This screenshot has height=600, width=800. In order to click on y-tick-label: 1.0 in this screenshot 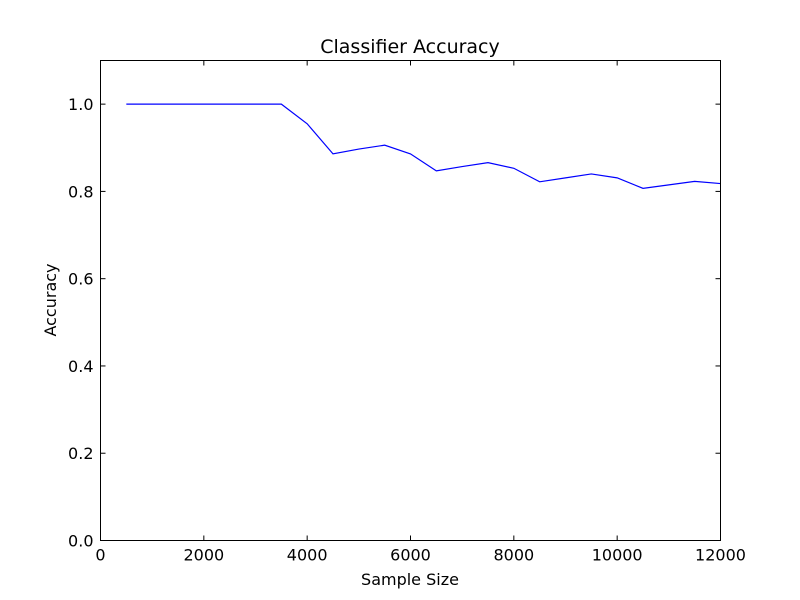, I will do `click(80, 104)`.